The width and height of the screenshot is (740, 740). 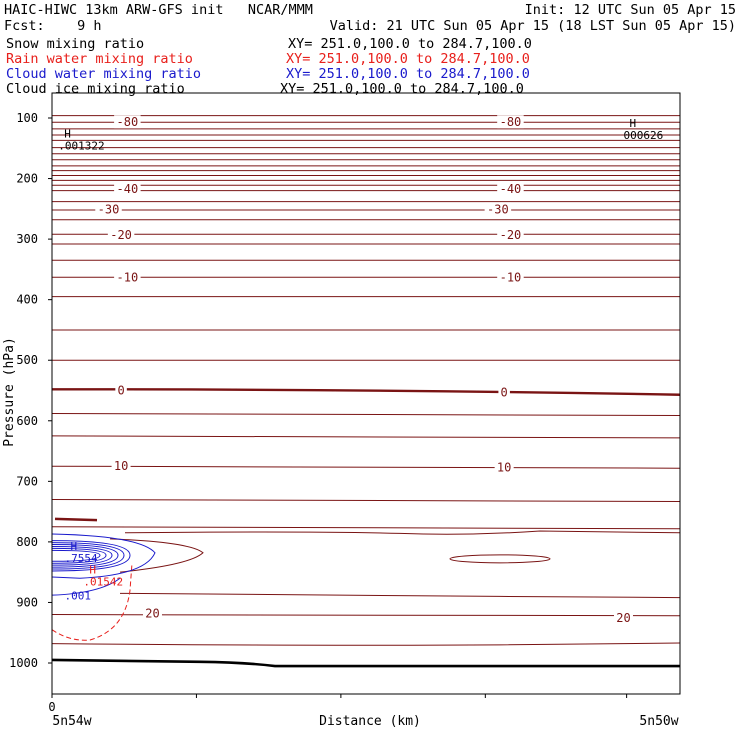 What do you see at coordinates (81, 145) in the screenshot?
I see `maximum-value: .001322` at bounding box center [81, 145].